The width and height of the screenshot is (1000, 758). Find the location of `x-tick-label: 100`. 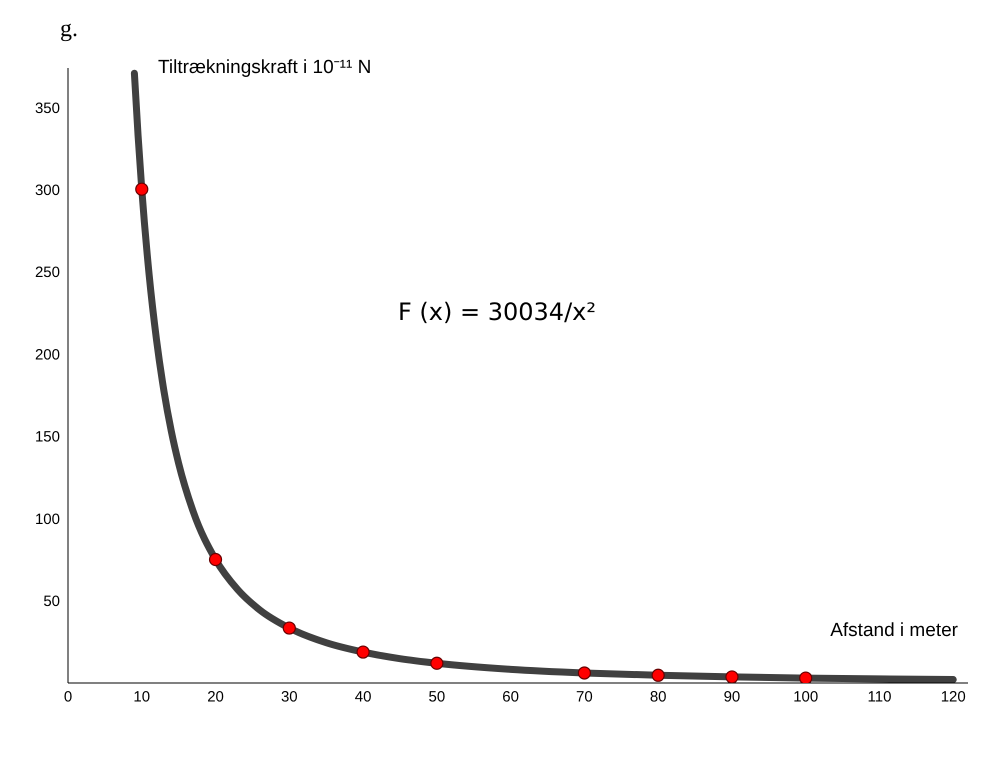

x-tick-label: 100 is located at coordinates (805, 697).